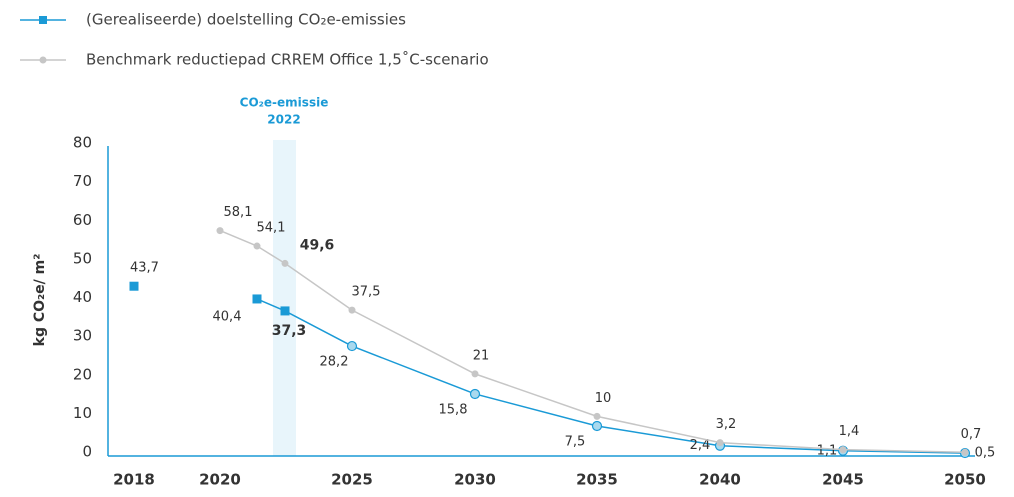 This screenshot has width=1014, height=497. What do you see at coordinates (82, 374) in the screenshot?
I see `y-tick-label: 20` at bounding box center [82, 374].